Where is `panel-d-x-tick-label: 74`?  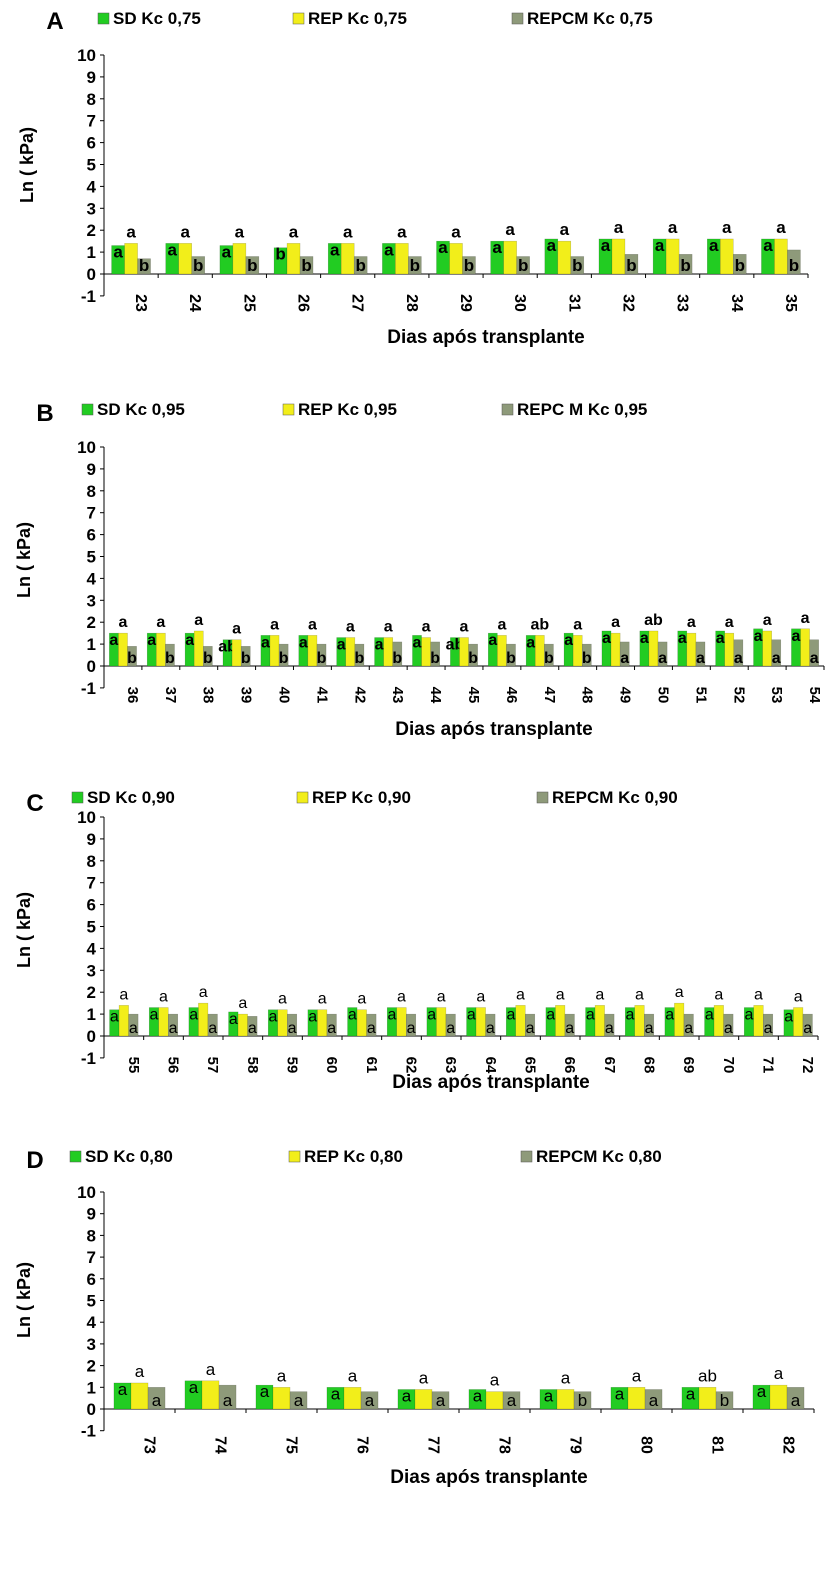
panel-d-x-tick-label: 74 is located at coordinates (220, 1445).